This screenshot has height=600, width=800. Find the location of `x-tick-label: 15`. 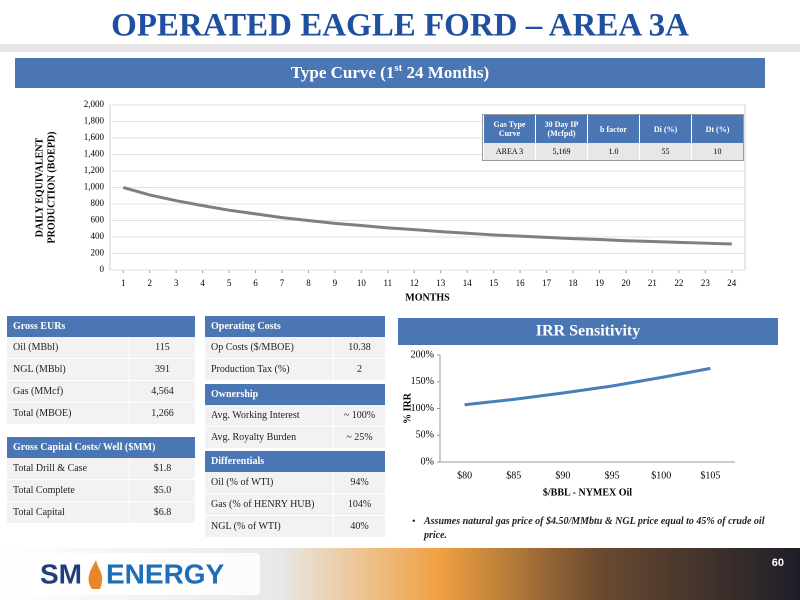

x-tick-label: 15 is located at coordinates (494, 283).